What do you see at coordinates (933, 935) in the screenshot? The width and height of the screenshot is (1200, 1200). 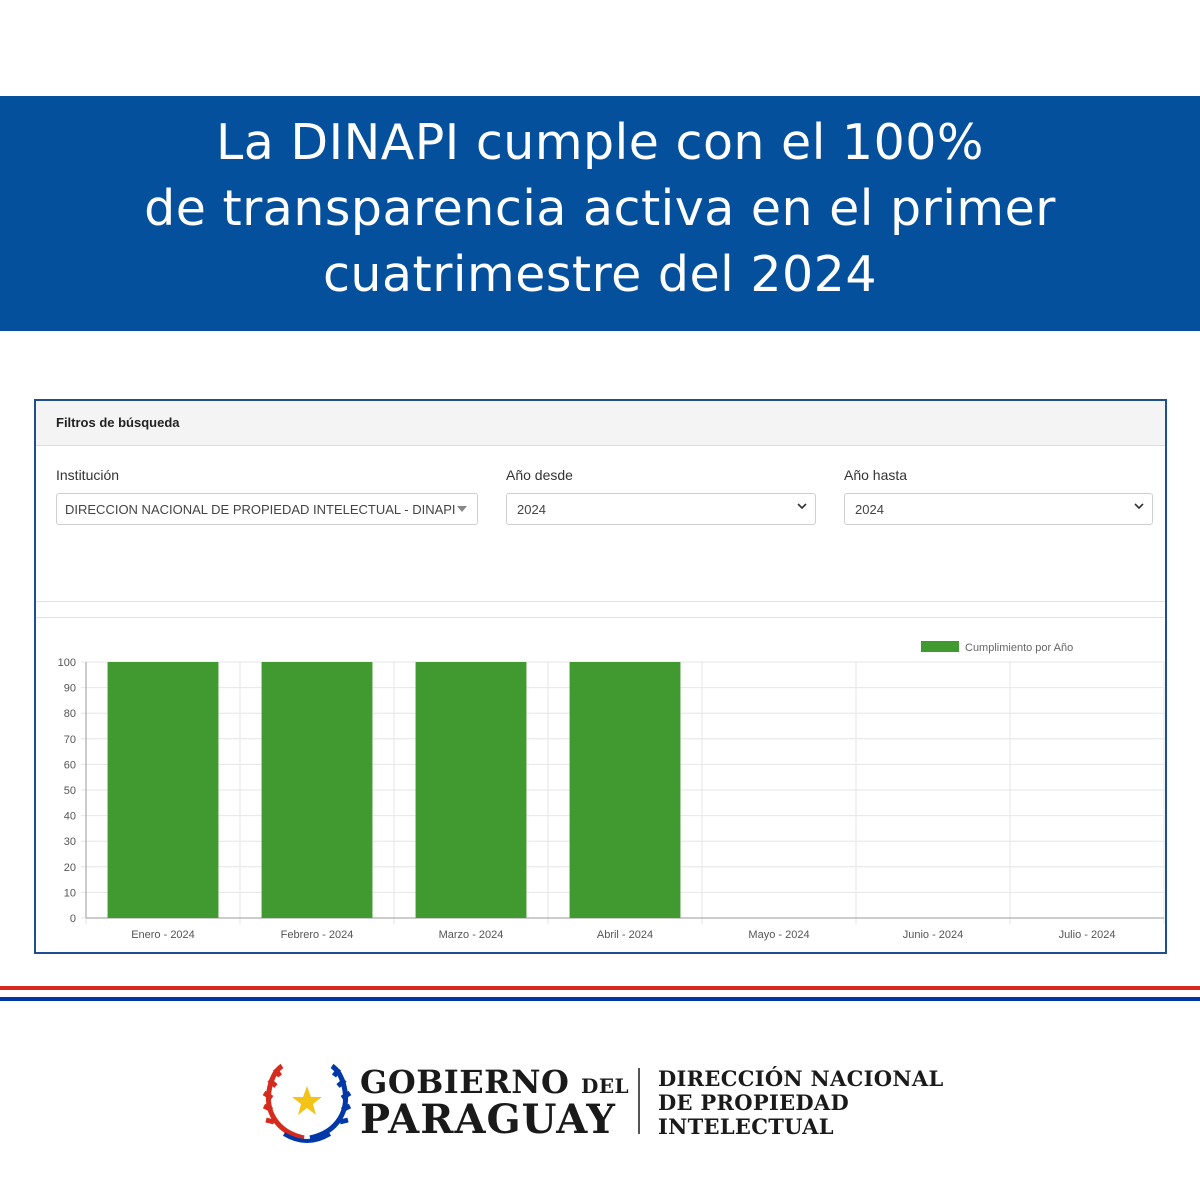 I see `x-tick-label: Junio - 2024` at bounding box center [933, 935].